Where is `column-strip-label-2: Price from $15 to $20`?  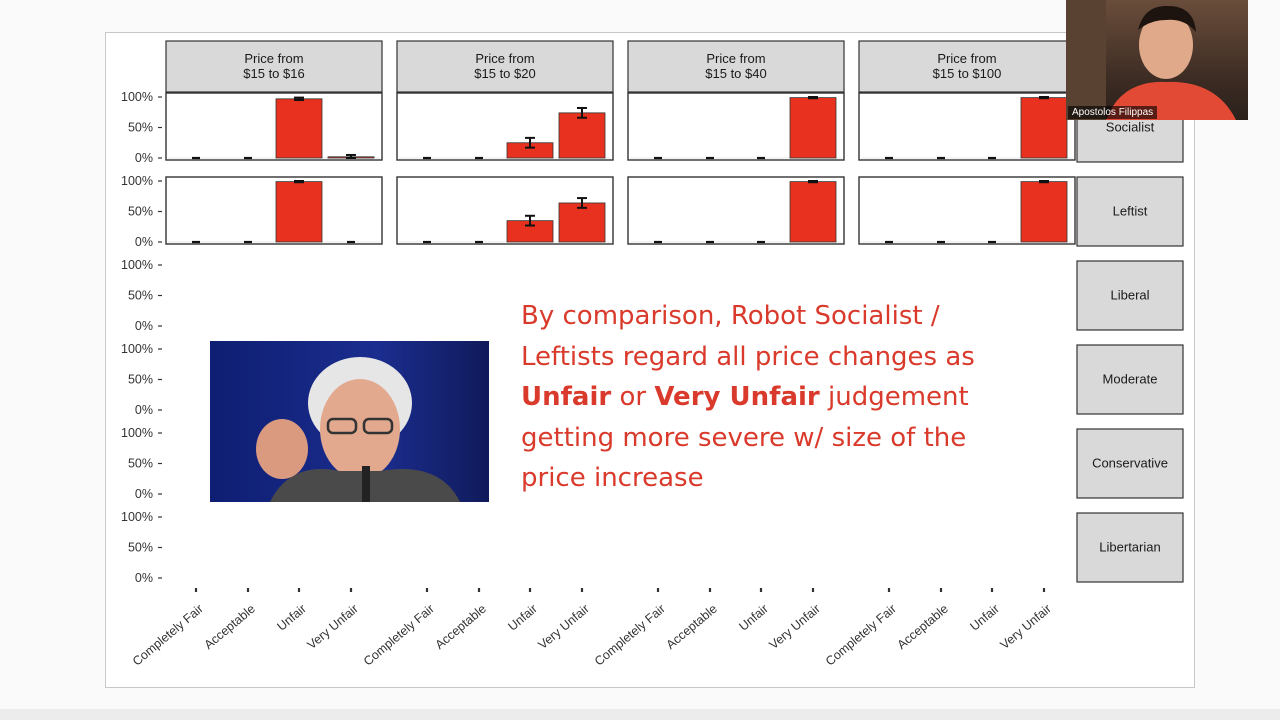
column-strip-label-2: Price from $15 to $20 is located at coordinates (504, 66).